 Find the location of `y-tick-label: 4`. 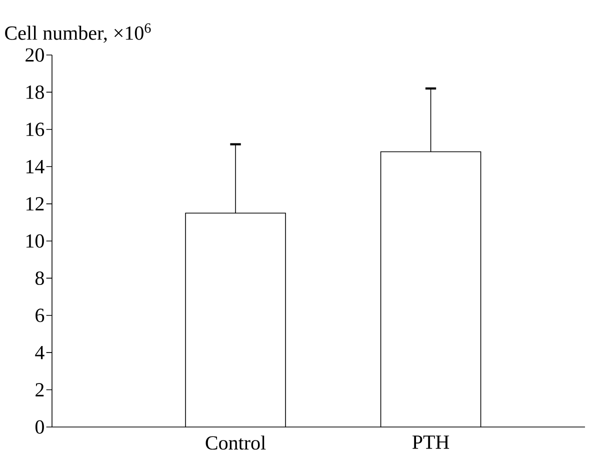

y-tick-label: 4 is located at coordinates (39, 353).